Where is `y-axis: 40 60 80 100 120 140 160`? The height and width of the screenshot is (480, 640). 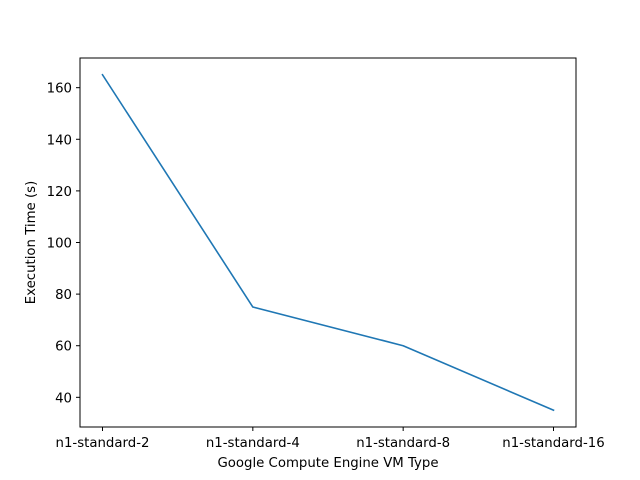
y-axis: 40 60 80 100 120 140 160 is located at coordinates (63, 244).